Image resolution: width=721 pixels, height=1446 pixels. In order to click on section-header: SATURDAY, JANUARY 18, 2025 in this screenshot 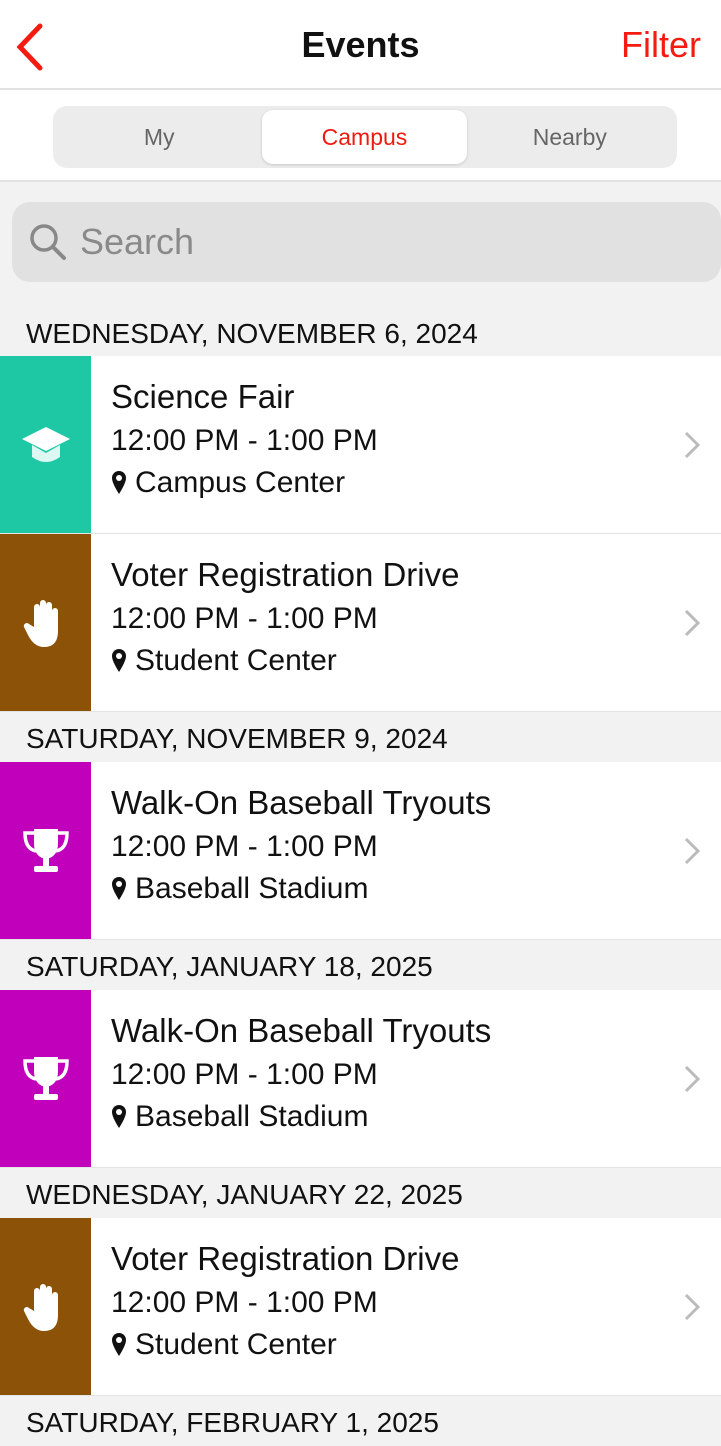, I will do `click(360, 965)`.